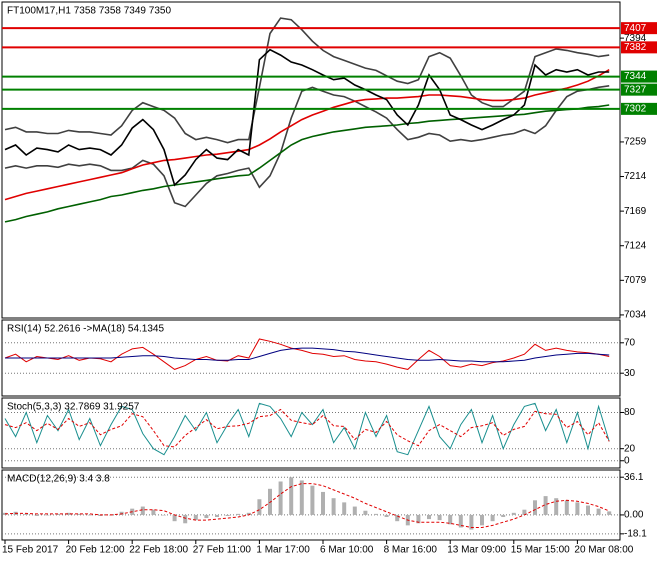  Describe the element at coordinates (635, 142) in the screenshot. I see `y-tick-label: 7259` at that location.